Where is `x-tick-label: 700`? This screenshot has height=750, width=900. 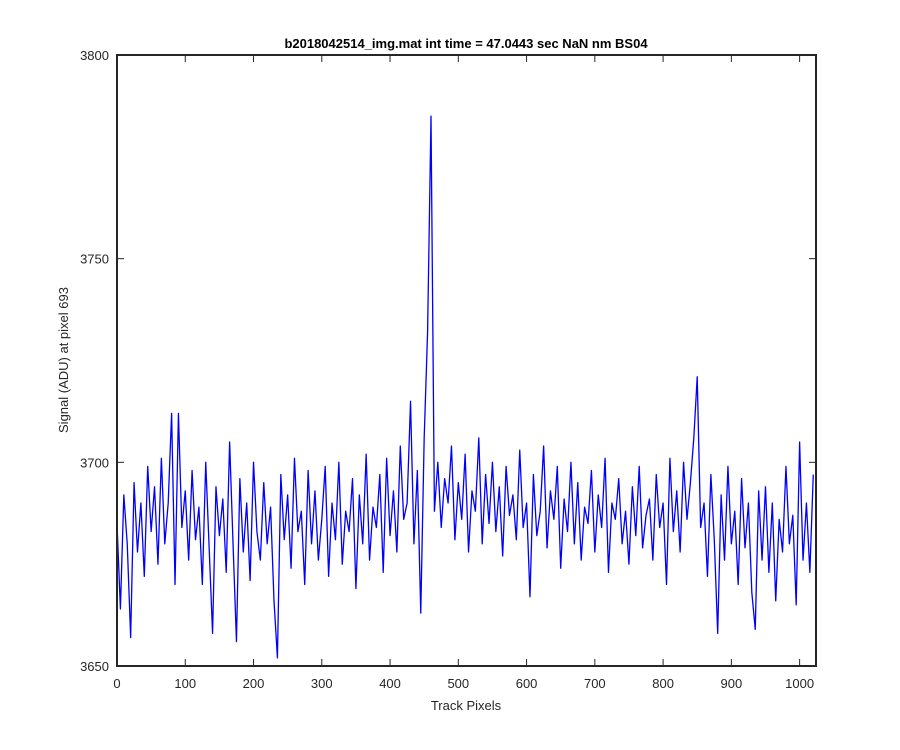
x-tick-label: 700 is located at coordinates (595, 683).